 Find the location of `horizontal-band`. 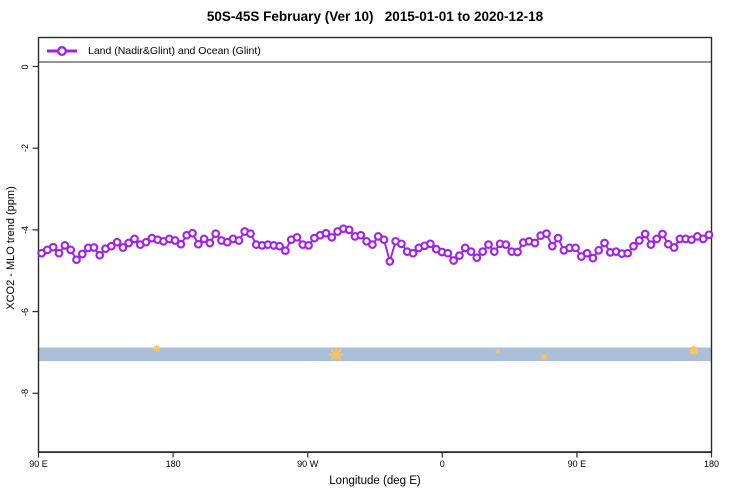

horizontal-band is located at coordinates (375, 354).